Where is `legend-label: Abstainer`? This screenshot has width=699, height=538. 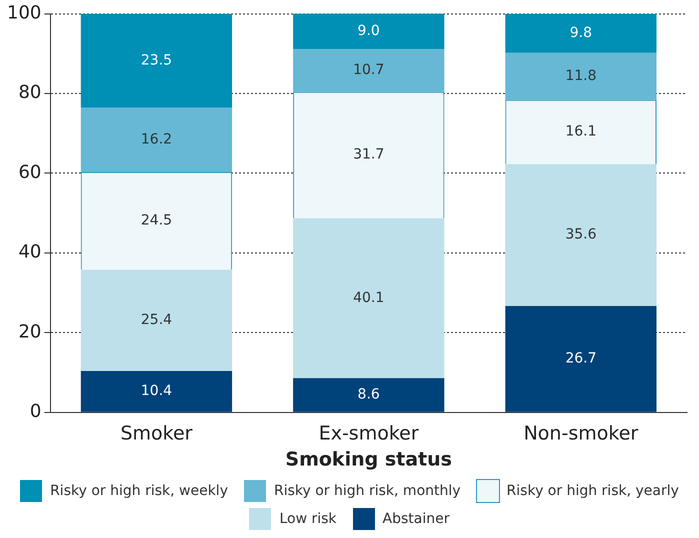 legend-label: Abstainer is located at coordinates (416, 519).